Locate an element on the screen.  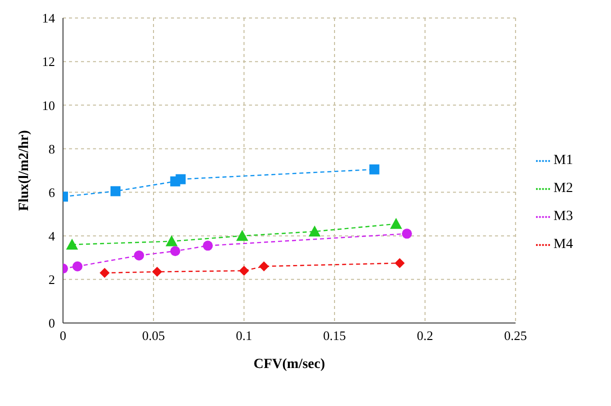
y-tick-label: 0 is located at coordinates (51, 323).